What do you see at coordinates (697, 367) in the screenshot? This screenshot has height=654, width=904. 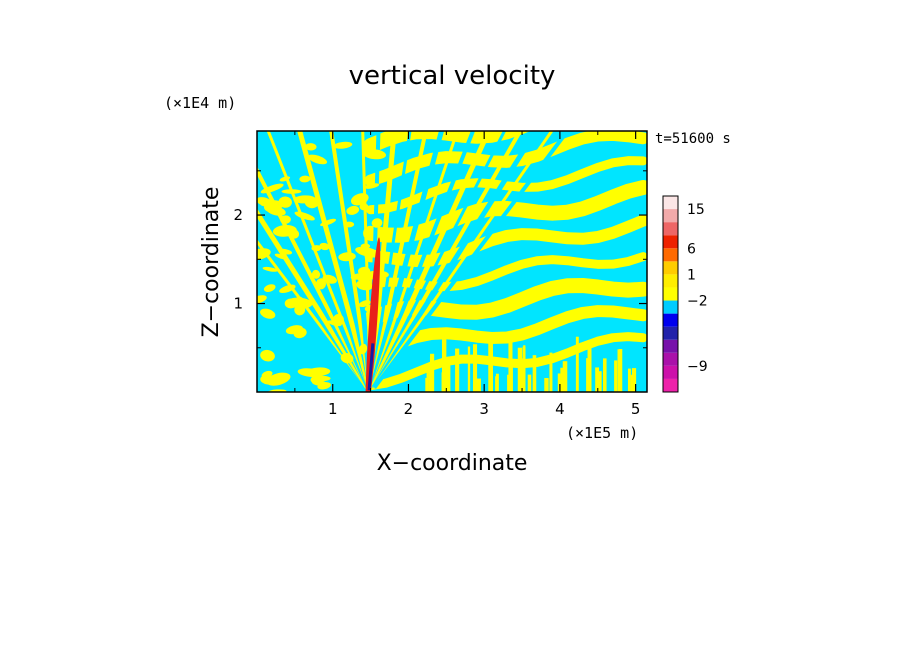 I see `colorbar-label: −9` at bounding box center [697, 367].